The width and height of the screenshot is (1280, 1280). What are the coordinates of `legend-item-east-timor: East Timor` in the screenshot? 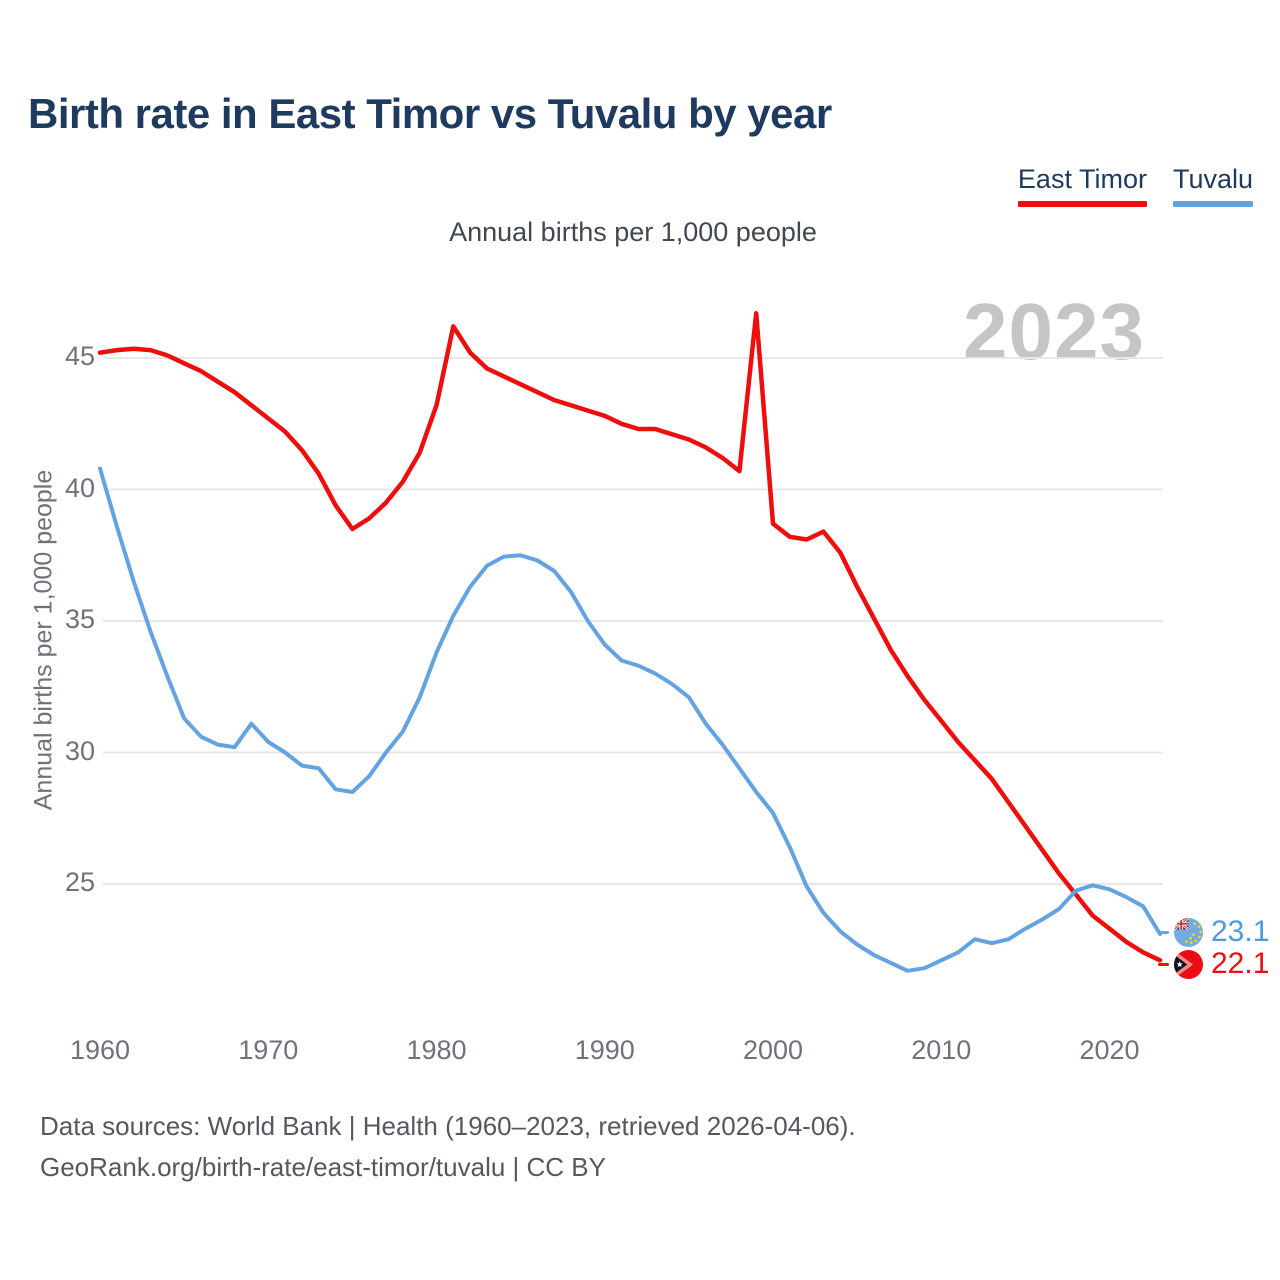 It's located at (1082, 185).